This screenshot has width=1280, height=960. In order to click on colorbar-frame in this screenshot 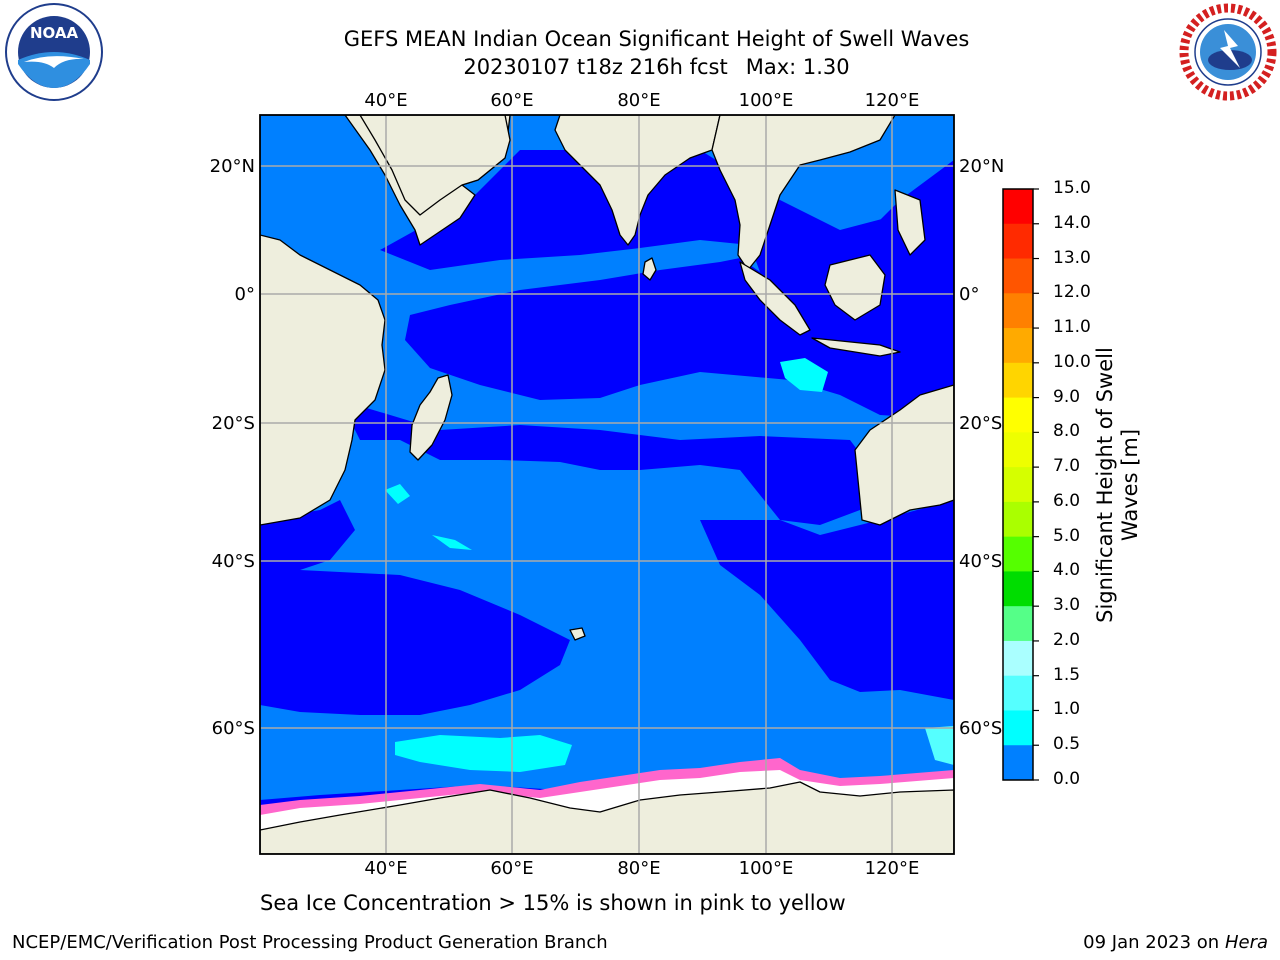, I will do `click(1018, 484)`.